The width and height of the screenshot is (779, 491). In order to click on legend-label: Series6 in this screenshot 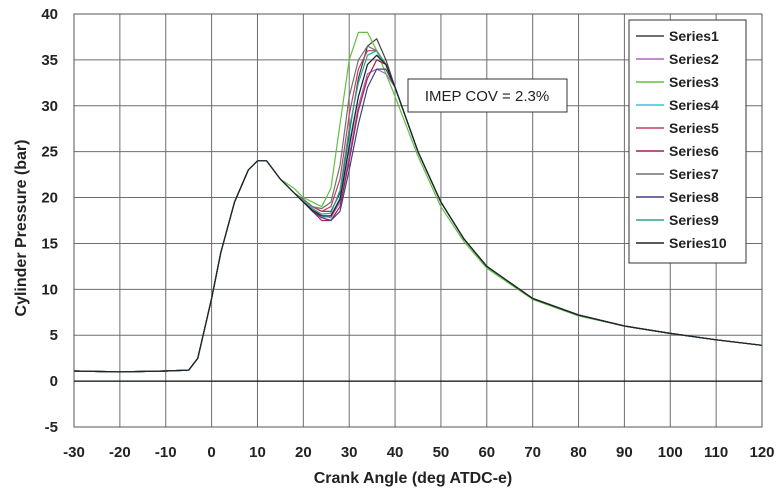, I will do `click(694, 151)`.